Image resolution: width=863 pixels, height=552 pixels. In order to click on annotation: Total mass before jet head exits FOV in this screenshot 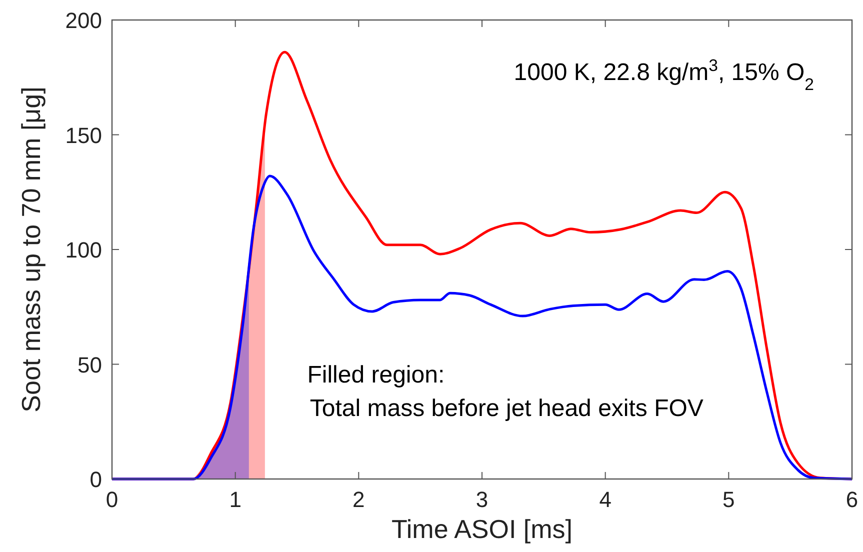, I will do `click(507, 408)`.